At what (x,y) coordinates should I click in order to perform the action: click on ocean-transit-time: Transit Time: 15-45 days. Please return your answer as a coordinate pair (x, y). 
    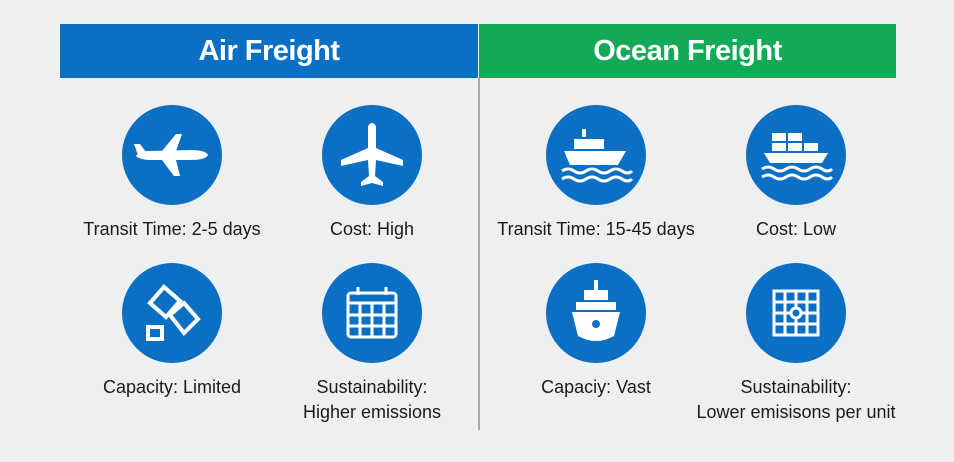
    Looking at the image, I should click on (596, 173).